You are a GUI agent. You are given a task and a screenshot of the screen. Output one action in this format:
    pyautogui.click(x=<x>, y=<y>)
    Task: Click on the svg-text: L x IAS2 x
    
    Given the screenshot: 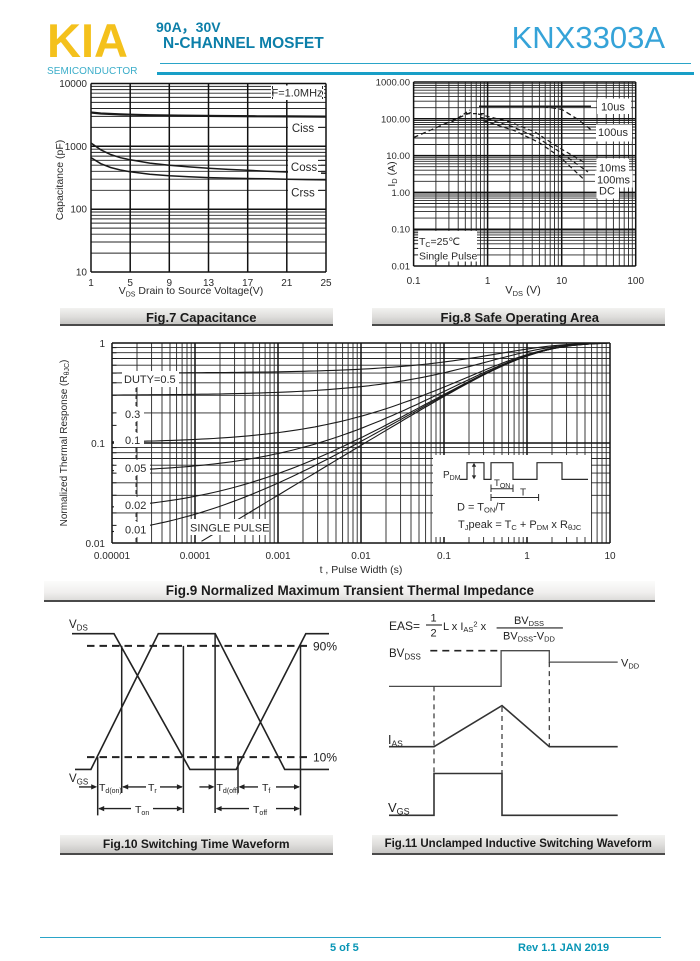 What is the action you would take?
    pyautogui.click(x=465, y=627)
    